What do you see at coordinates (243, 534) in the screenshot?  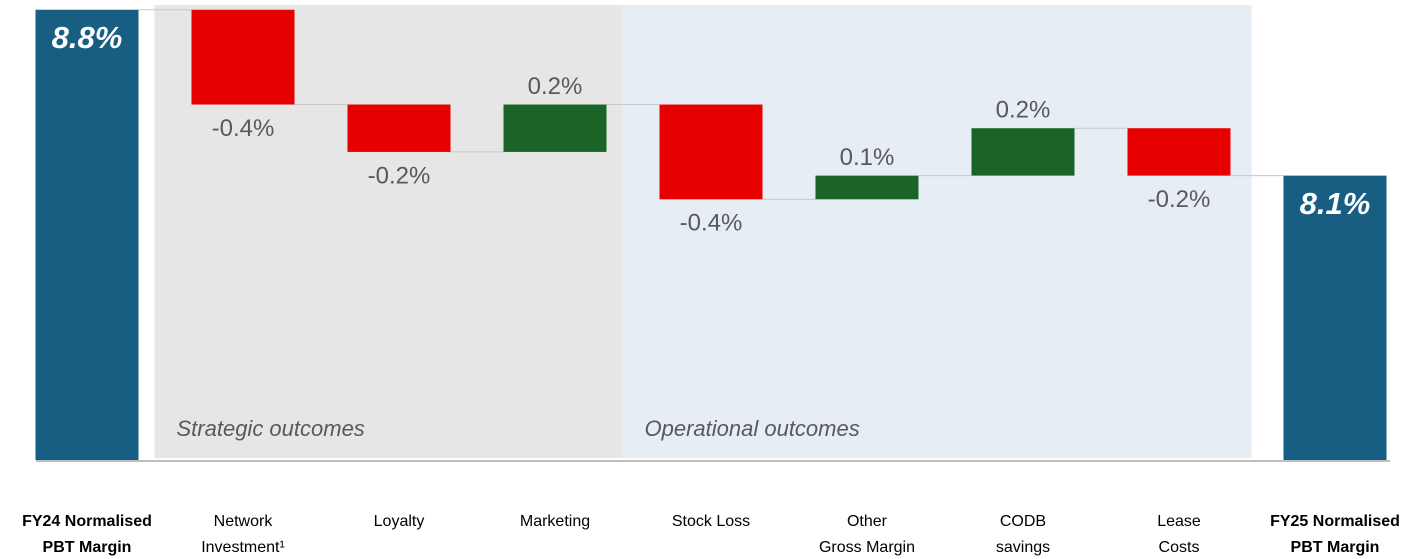 I see `x-tick-label: Network Investment¹` at bounding box center [243, 534].